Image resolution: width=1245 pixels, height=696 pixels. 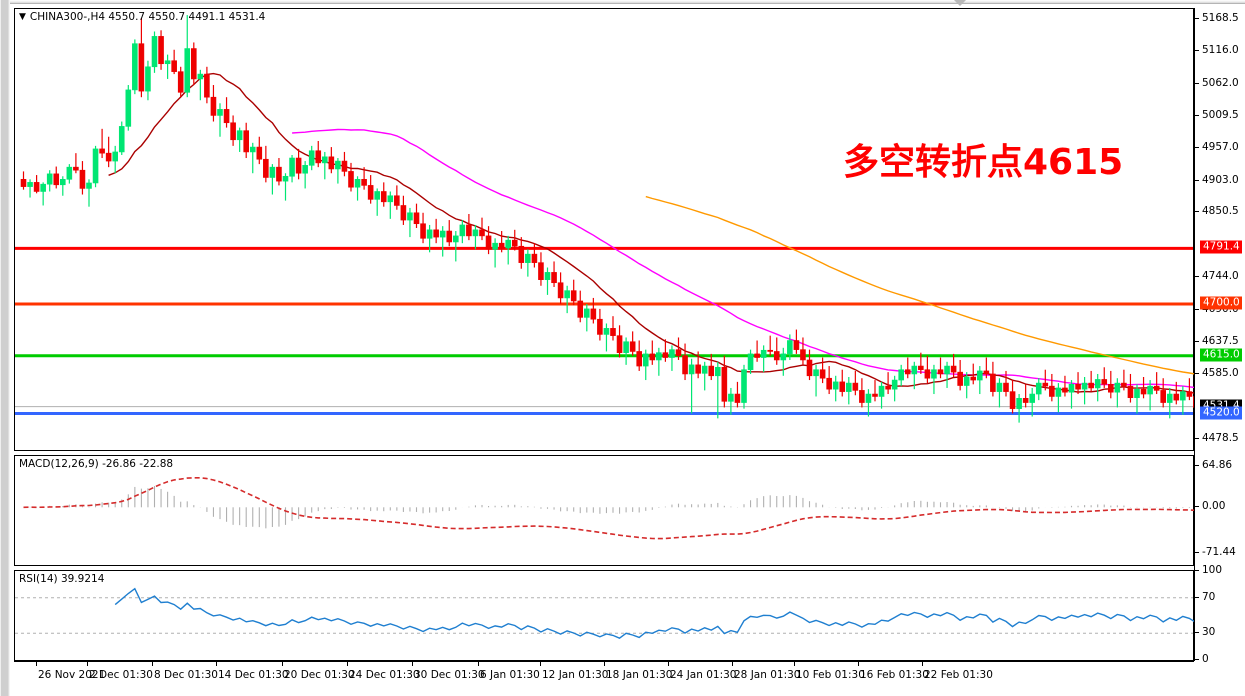 What do you see at coordinates (510, 675) in the screenshot?
I see `time-tick-label: 6 Jan 01:30` at bounding box center [510, 675].